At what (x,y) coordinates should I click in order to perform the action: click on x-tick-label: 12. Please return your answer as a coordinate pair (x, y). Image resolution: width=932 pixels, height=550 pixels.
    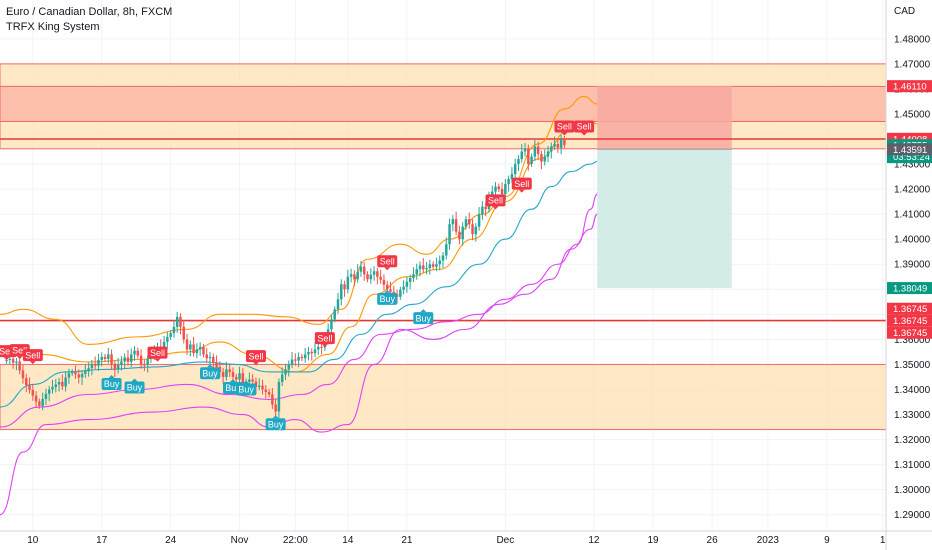
    Looking at the image, I should click on (594, 540).